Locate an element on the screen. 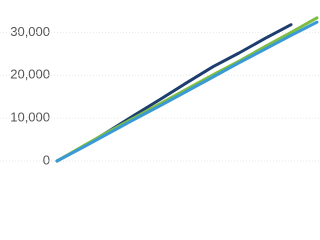 The image size is (320, 240). y-tick-label: 20,000 is located at coordinates (30, 74).